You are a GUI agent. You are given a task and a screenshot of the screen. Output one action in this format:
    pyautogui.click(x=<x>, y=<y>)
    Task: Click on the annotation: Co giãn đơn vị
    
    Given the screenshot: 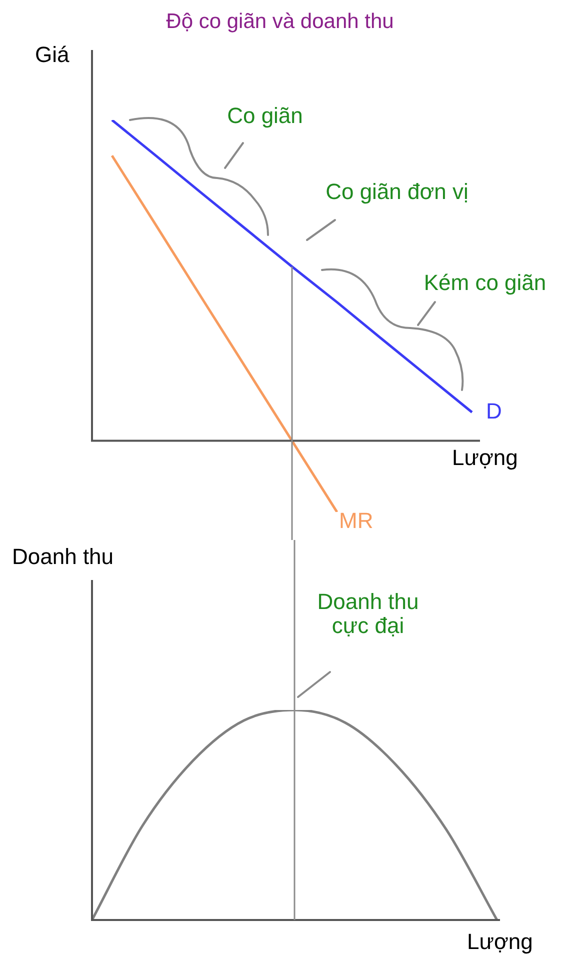 What is the action you would take?
    pyautogui.click(x=397, y=191)
    